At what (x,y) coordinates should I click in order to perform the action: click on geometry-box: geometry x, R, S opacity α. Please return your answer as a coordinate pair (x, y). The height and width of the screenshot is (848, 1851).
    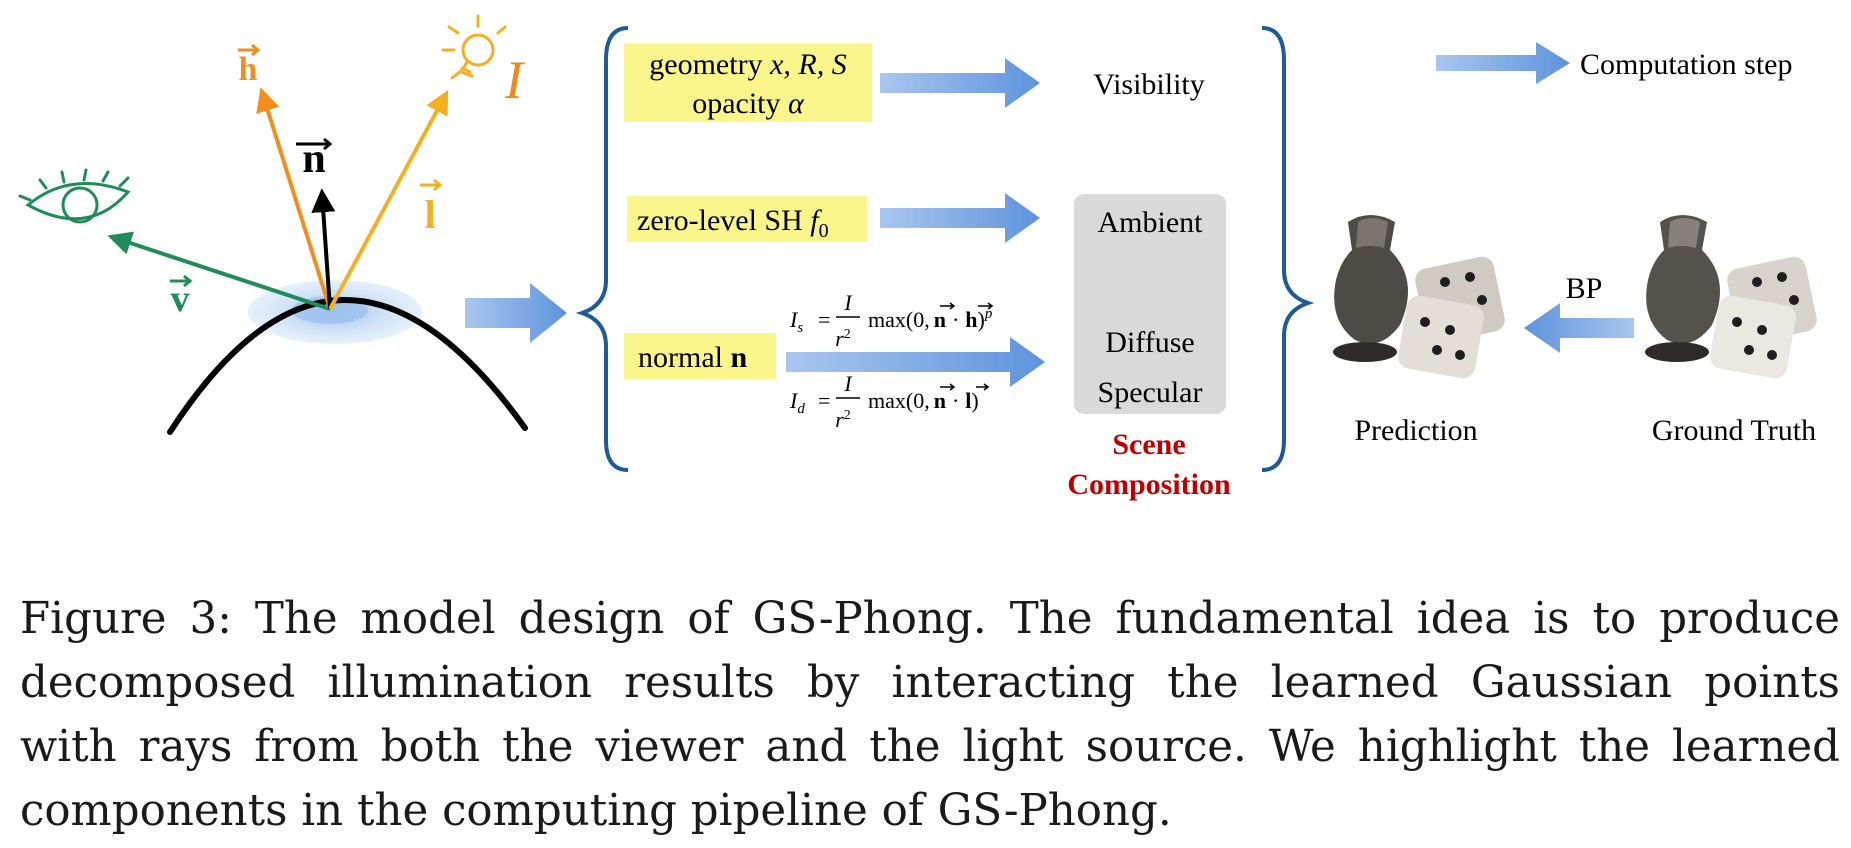
    Looking at the image, I should click on (748, 83).